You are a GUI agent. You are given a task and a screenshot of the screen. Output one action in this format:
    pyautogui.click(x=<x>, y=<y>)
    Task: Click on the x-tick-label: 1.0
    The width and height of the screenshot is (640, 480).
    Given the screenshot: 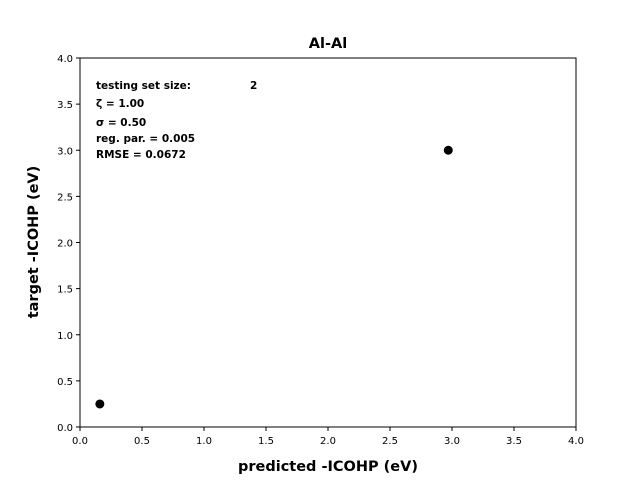 What is the action you would take?
    pyautogui.click(x=204, y=441)
    